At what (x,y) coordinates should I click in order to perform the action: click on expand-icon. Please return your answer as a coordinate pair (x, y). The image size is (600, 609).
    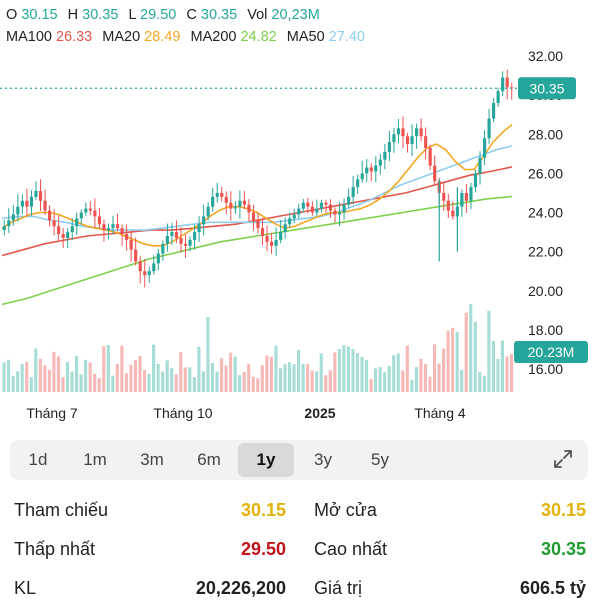
    Looking at the image, I should click on (563, 459).